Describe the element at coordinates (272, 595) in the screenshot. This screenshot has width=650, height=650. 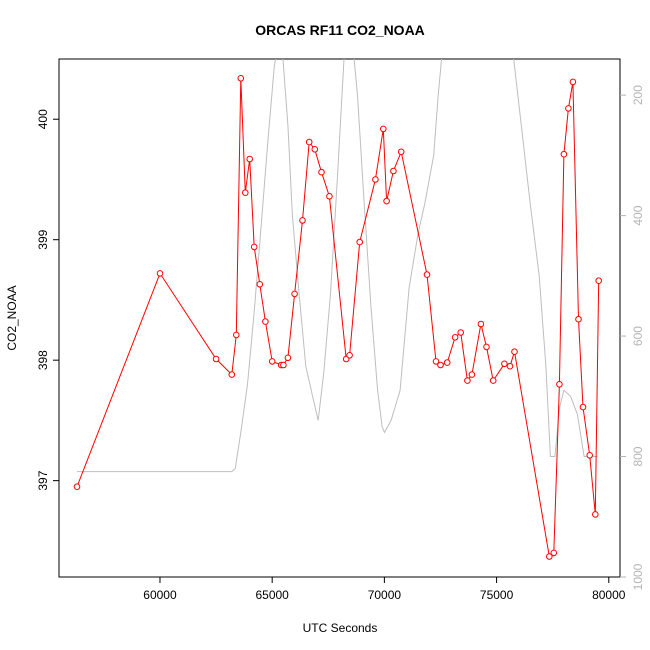
I see `x-tick-label: 65000` at that location.